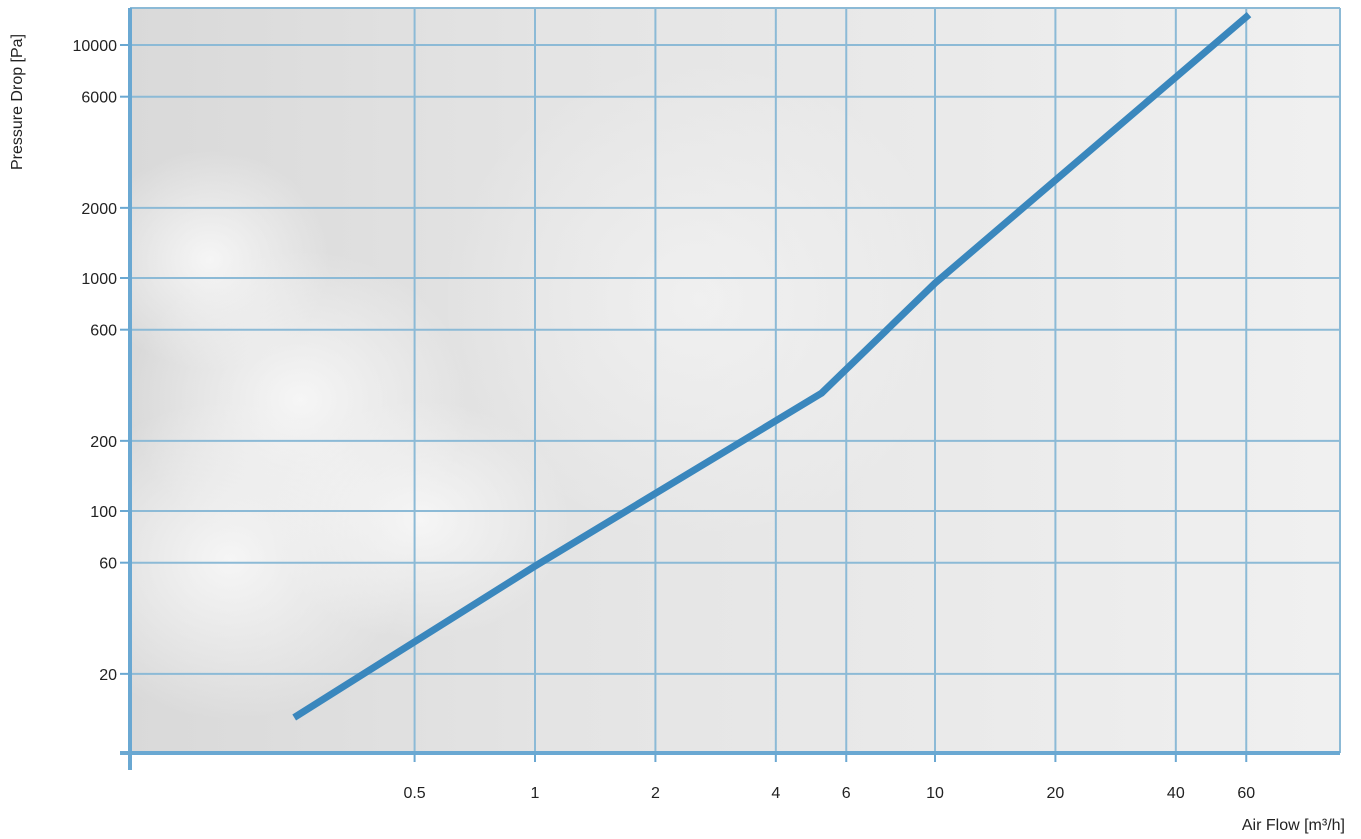  What do you see at coordinates (1176, 793) in the screenshot?
I see `x-tick-label: 40` at bounding box center [1176, 793].